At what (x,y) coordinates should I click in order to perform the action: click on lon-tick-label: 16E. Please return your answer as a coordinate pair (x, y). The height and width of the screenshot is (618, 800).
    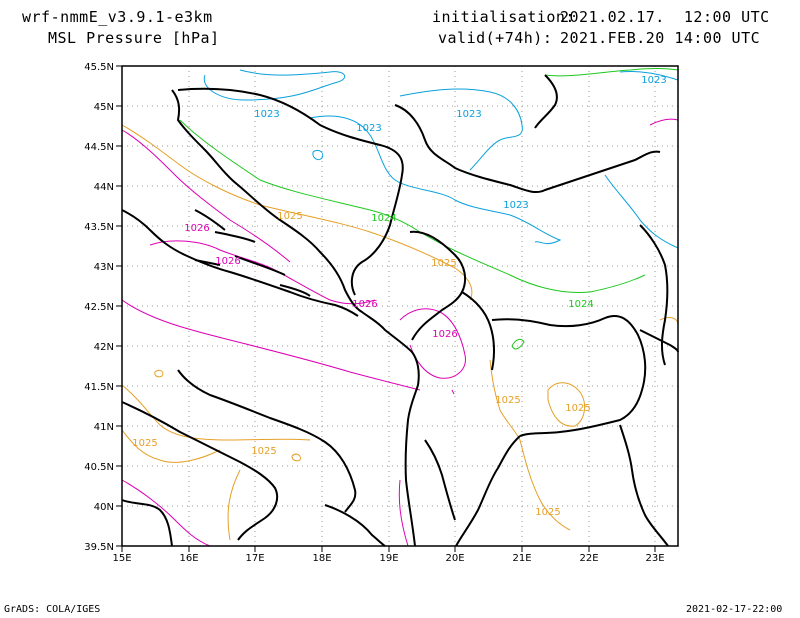
    Looking at the image, I should click on (188, 558).